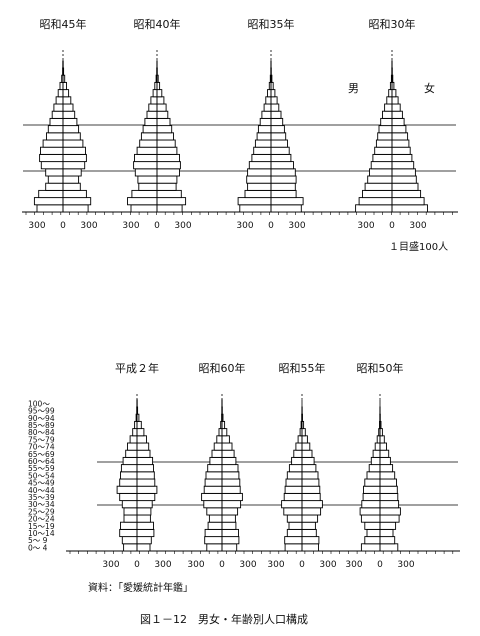 This screenshot has height=636, width=480. I want to click on unit-note: １目盛100人, so click(419, 247).